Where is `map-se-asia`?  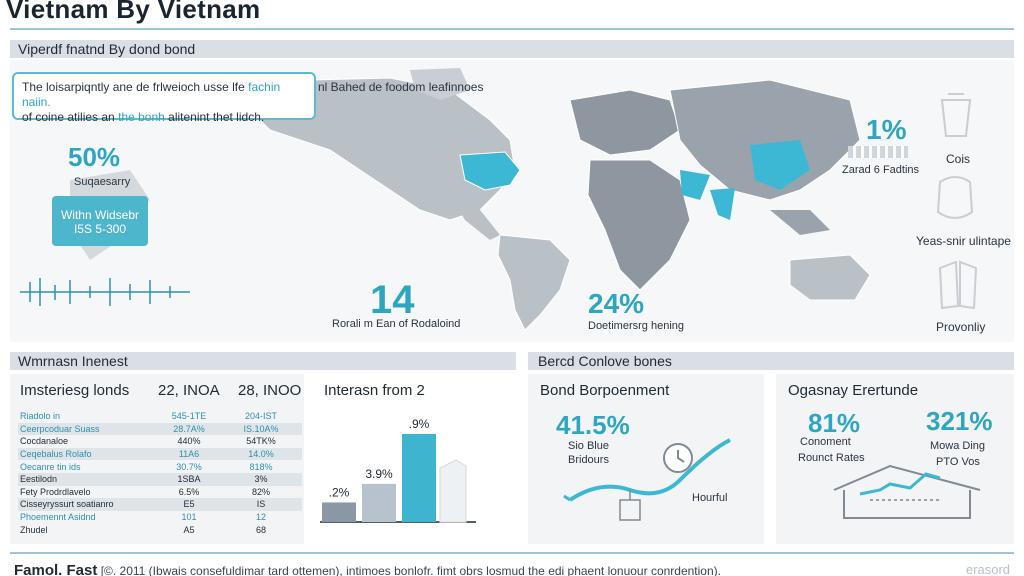 map-se-asia is located at coordinates (800, 222).